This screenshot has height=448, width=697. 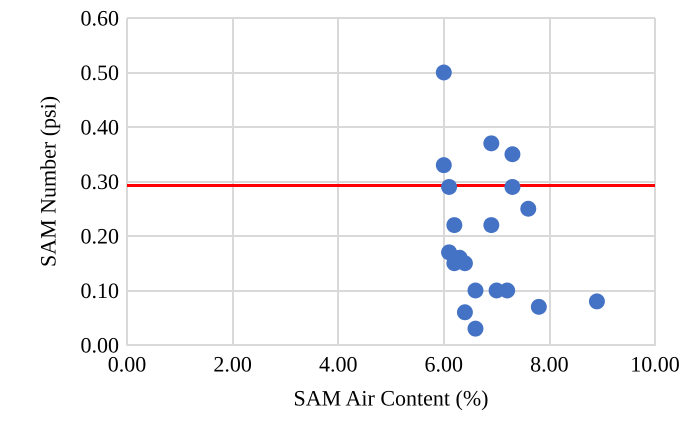 I want to click on x-tick-label: 6.00, so click(x=444, y=364).